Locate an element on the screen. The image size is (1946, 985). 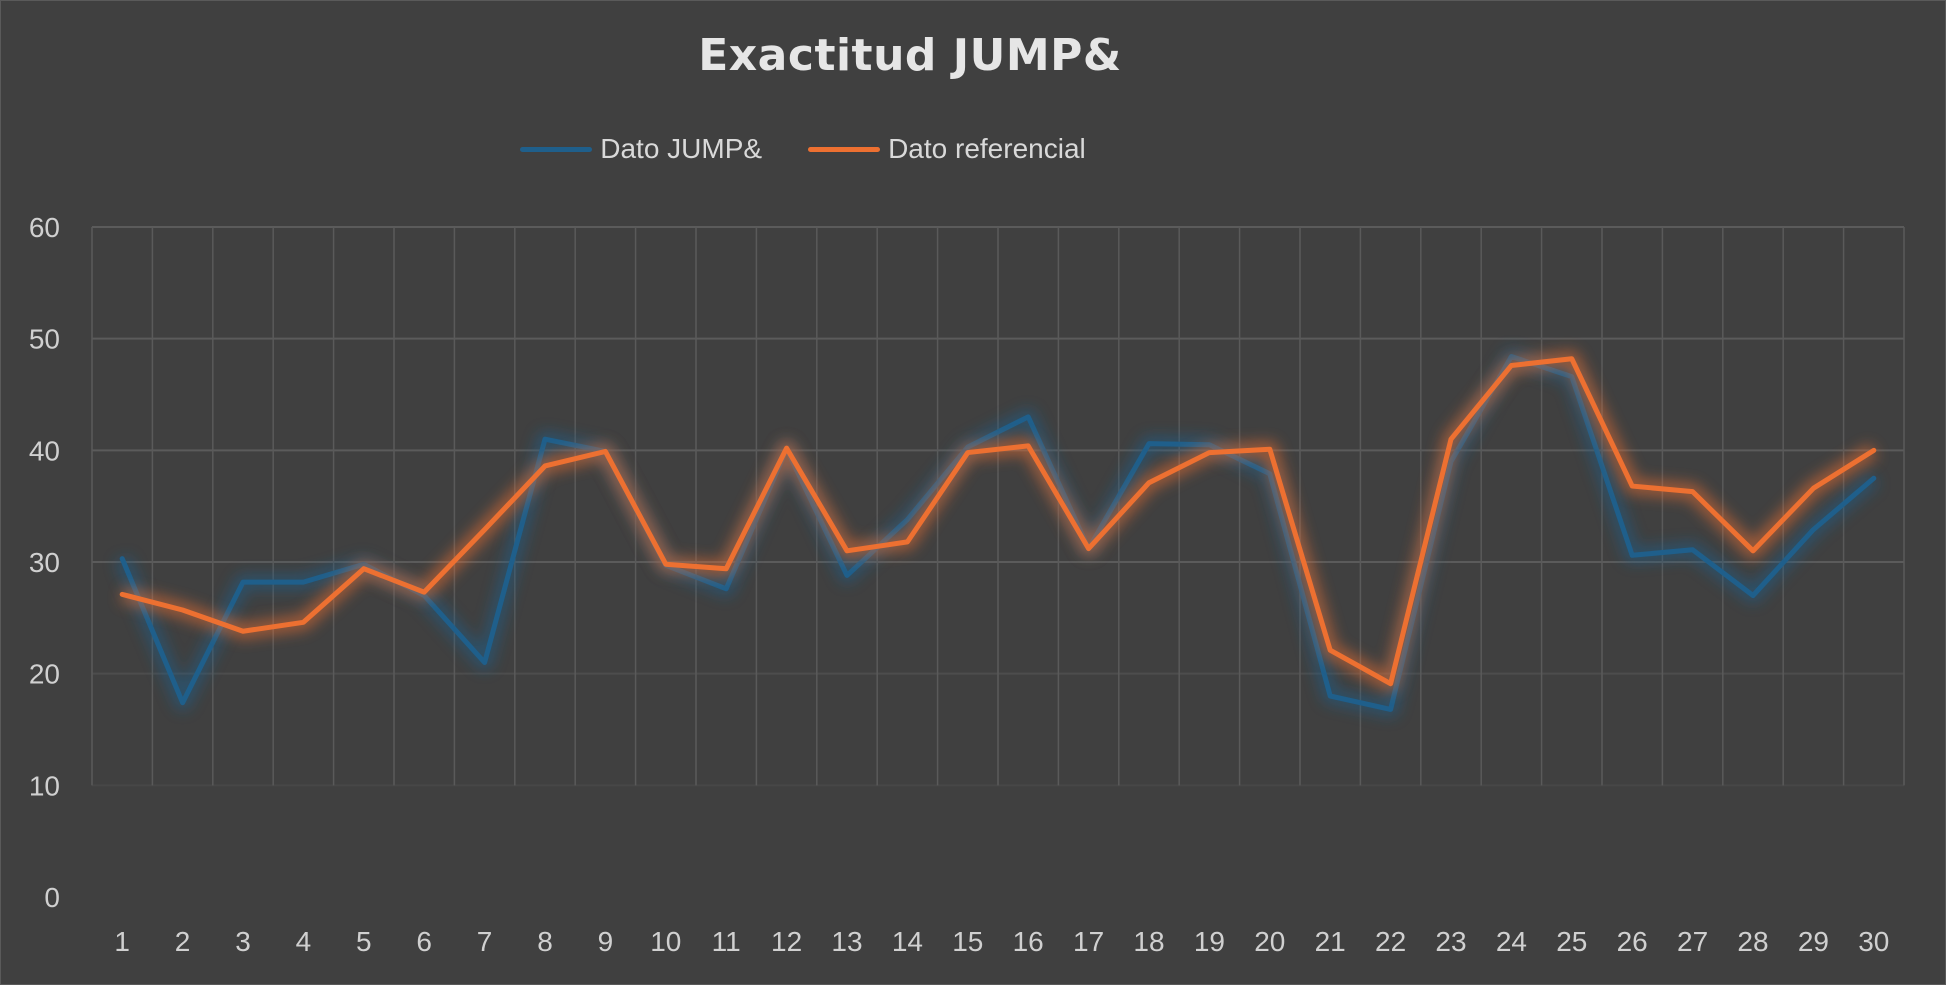
legend-label-series-1: Dato JUMP& is located at coordinates (681, 148).